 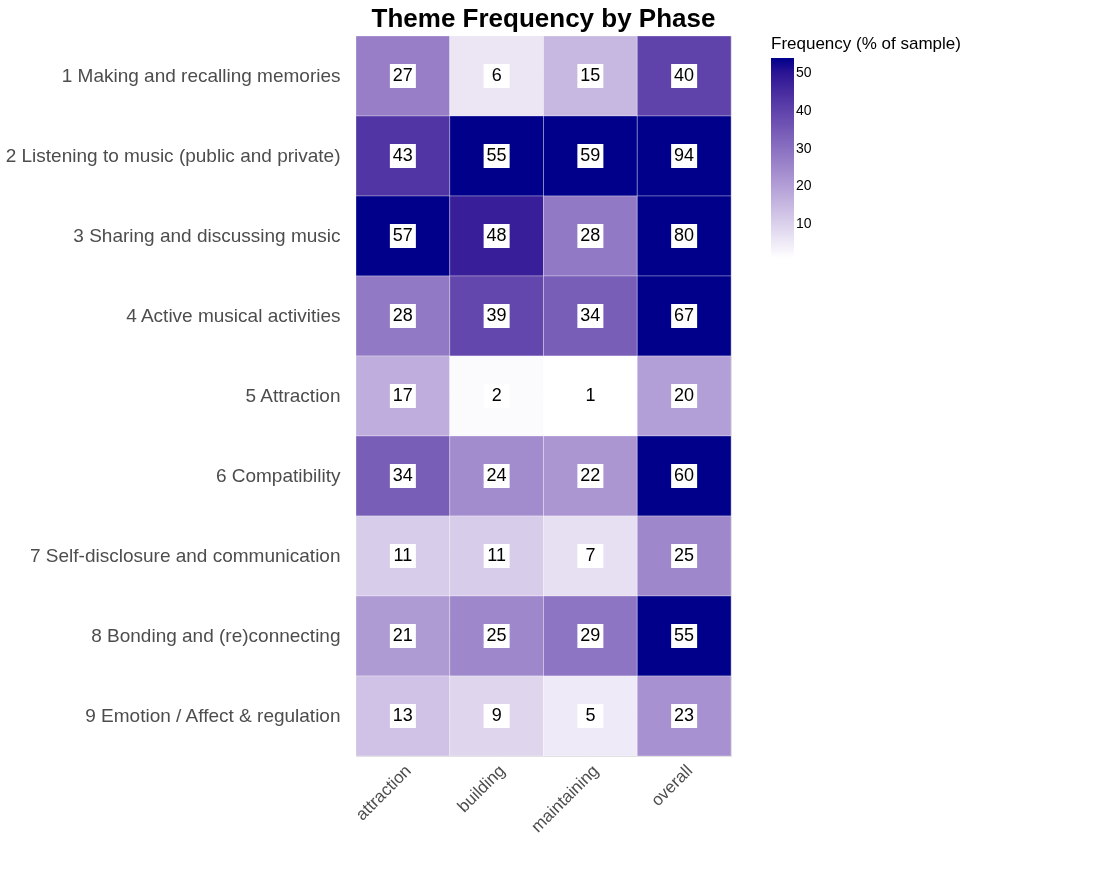 I want to click on data-label: 6, so click(x=496, y=75).